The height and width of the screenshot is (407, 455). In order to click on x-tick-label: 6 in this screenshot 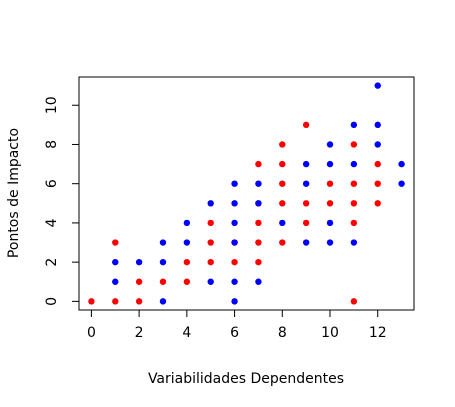, I will do `click(234, 333)`.